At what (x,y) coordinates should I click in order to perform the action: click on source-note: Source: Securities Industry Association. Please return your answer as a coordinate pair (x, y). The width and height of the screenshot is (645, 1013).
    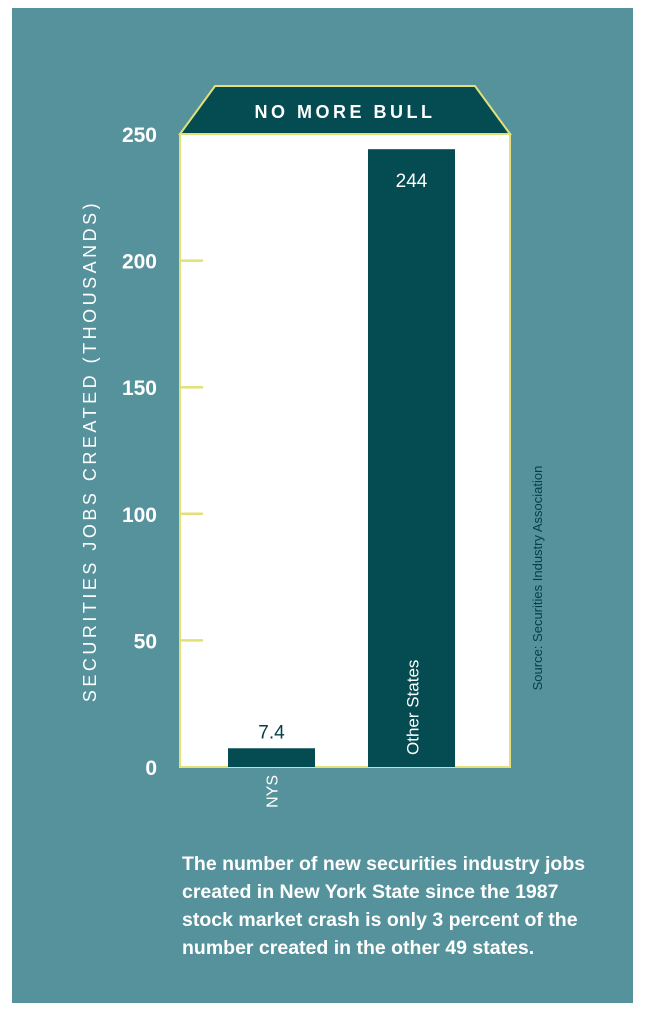
    Looking at the image, I should click on (537, 578).